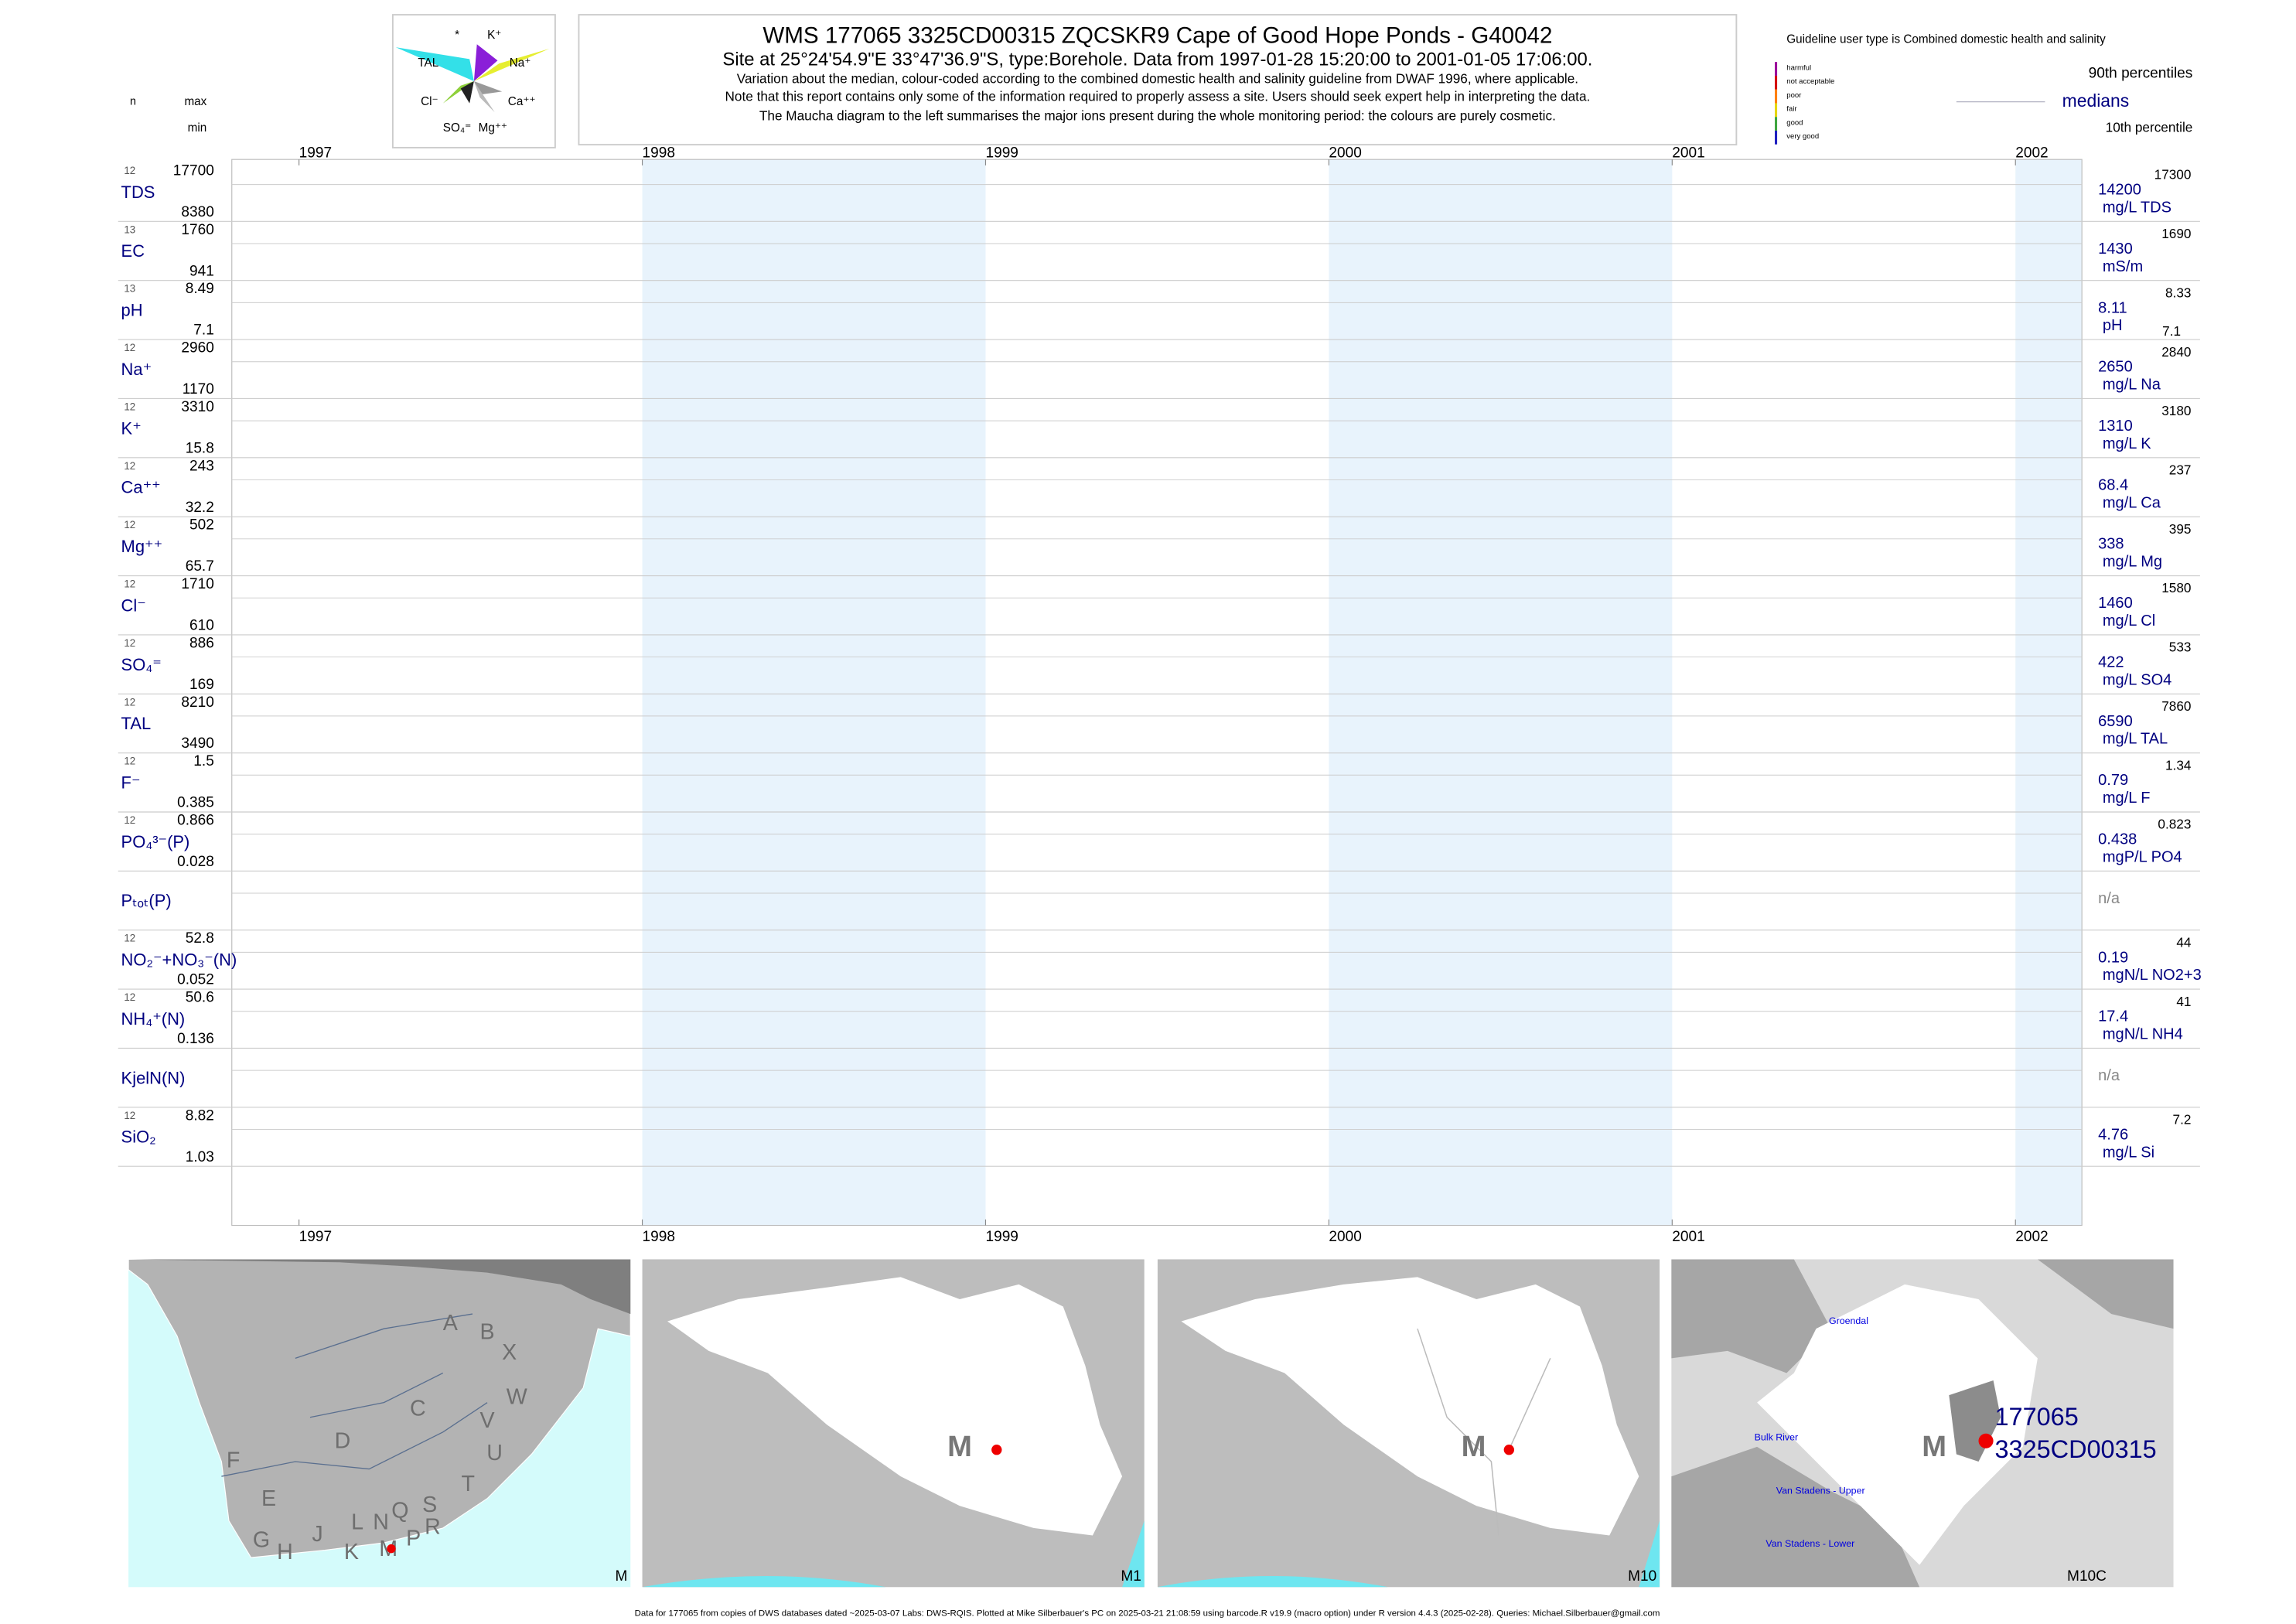  Describe the element at coordinates (1809, 1543) in the screenshot. I see `place-label: Van Stadens - Lower` at that location.